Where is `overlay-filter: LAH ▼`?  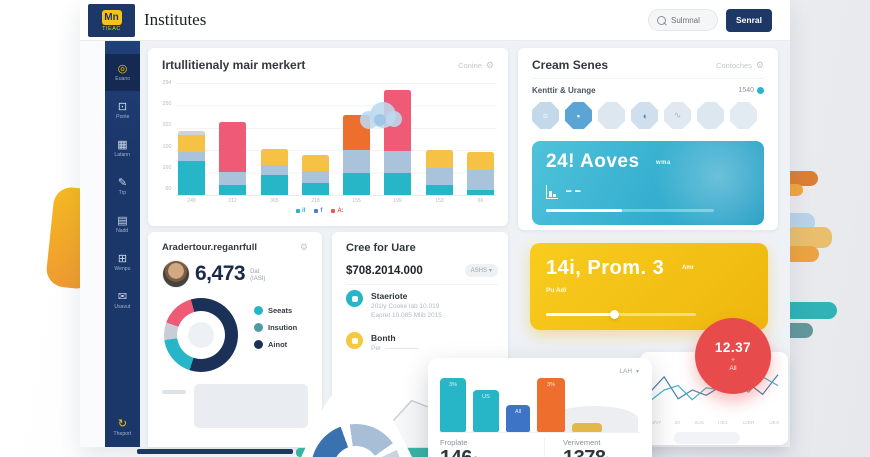
overlay-filter: LAH ▼ is located at coordinates (629, 371).